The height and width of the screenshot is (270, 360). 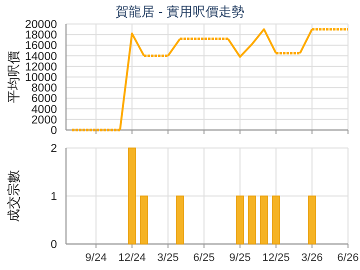 What do you see at coordinates (180, 11) in the screenshot?
I see `chart-title: 賀龍居 - 實用呎價走勢` at bounding box center [180, 11].